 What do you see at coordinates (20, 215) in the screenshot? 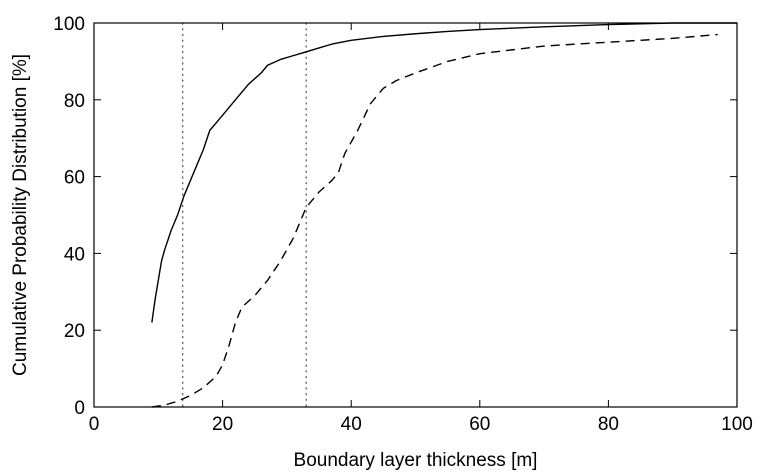
I see `y-axis-label: Cumulative Probability Distribution [%]` at bounding box center [20, 215].